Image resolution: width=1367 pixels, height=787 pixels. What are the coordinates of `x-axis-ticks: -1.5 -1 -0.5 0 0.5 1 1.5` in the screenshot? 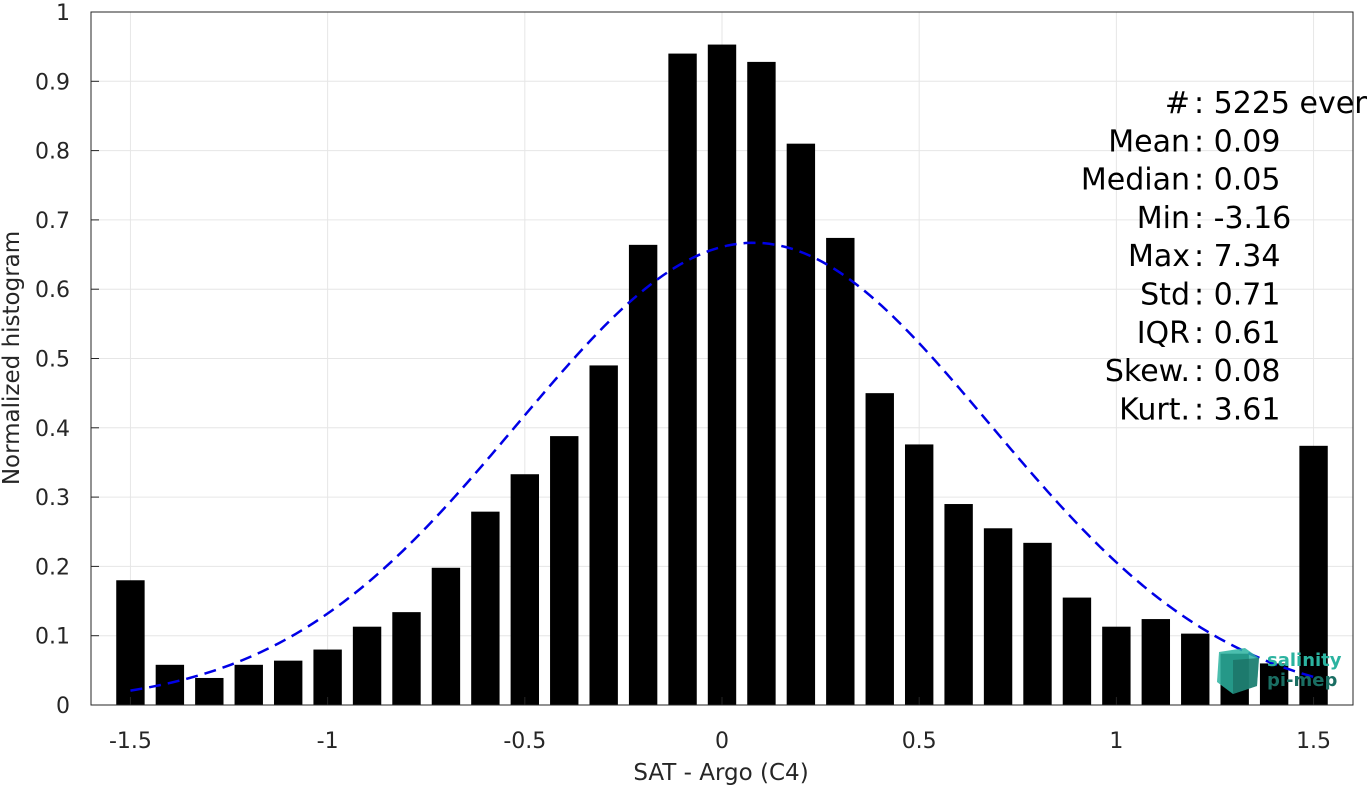 It's located at (720, 725).